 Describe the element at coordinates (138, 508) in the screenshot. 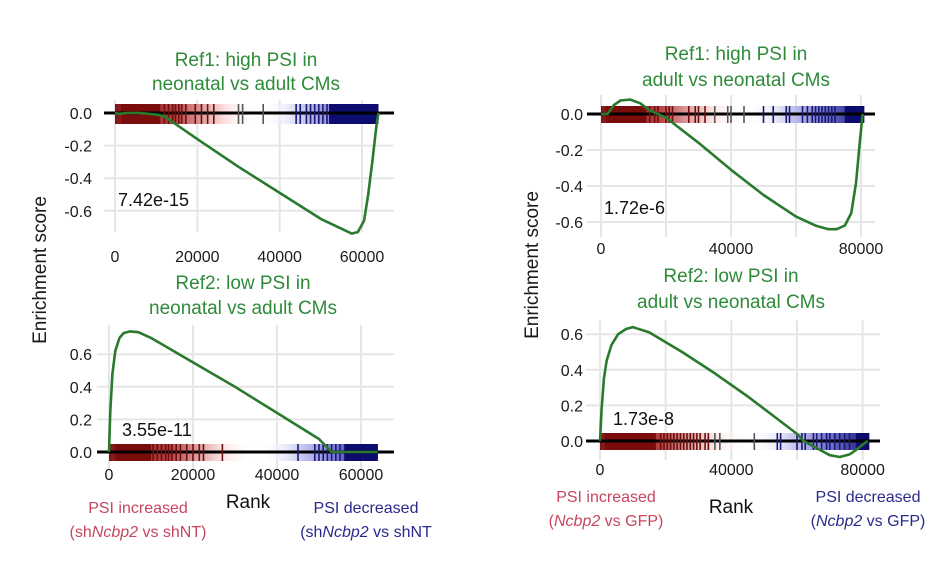

I see `psi-increased-label-left: PSI increased` at that location.